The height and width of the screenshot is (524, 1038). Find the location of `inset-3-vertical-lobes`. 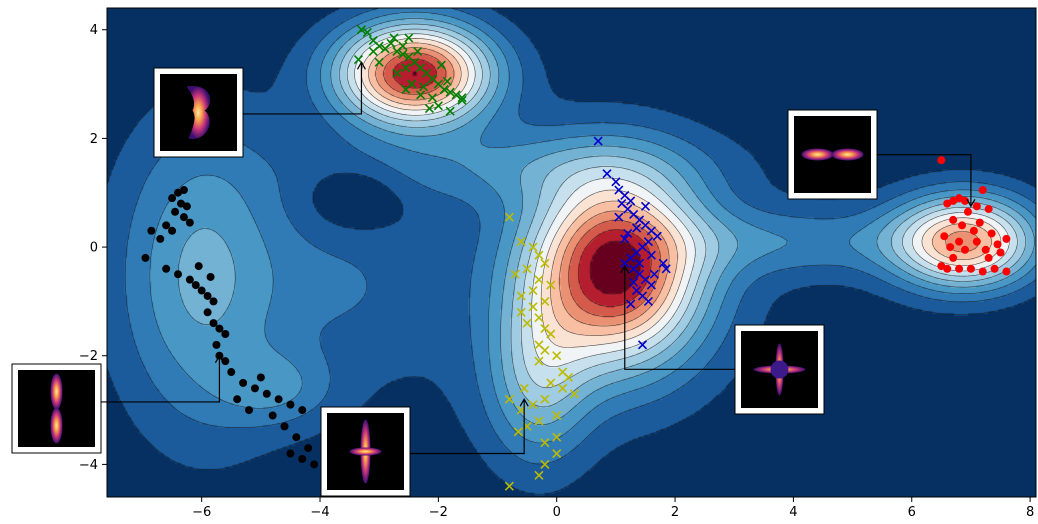

inset-3-vertical-lobes is located at coordinates (56, 408).